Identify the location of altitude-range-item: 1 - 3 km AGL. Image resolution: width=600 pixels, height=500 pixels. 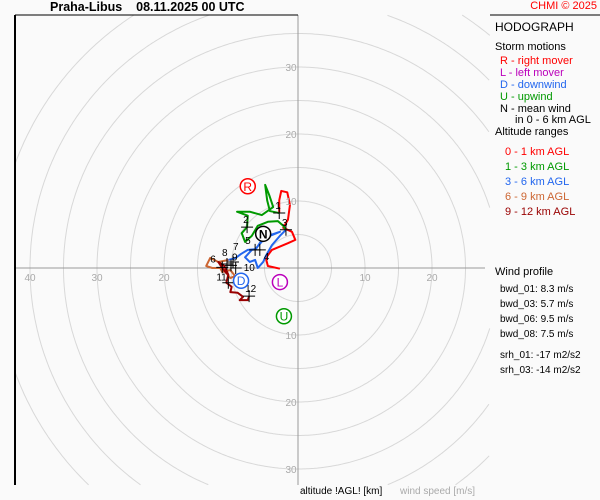
(537, 167).